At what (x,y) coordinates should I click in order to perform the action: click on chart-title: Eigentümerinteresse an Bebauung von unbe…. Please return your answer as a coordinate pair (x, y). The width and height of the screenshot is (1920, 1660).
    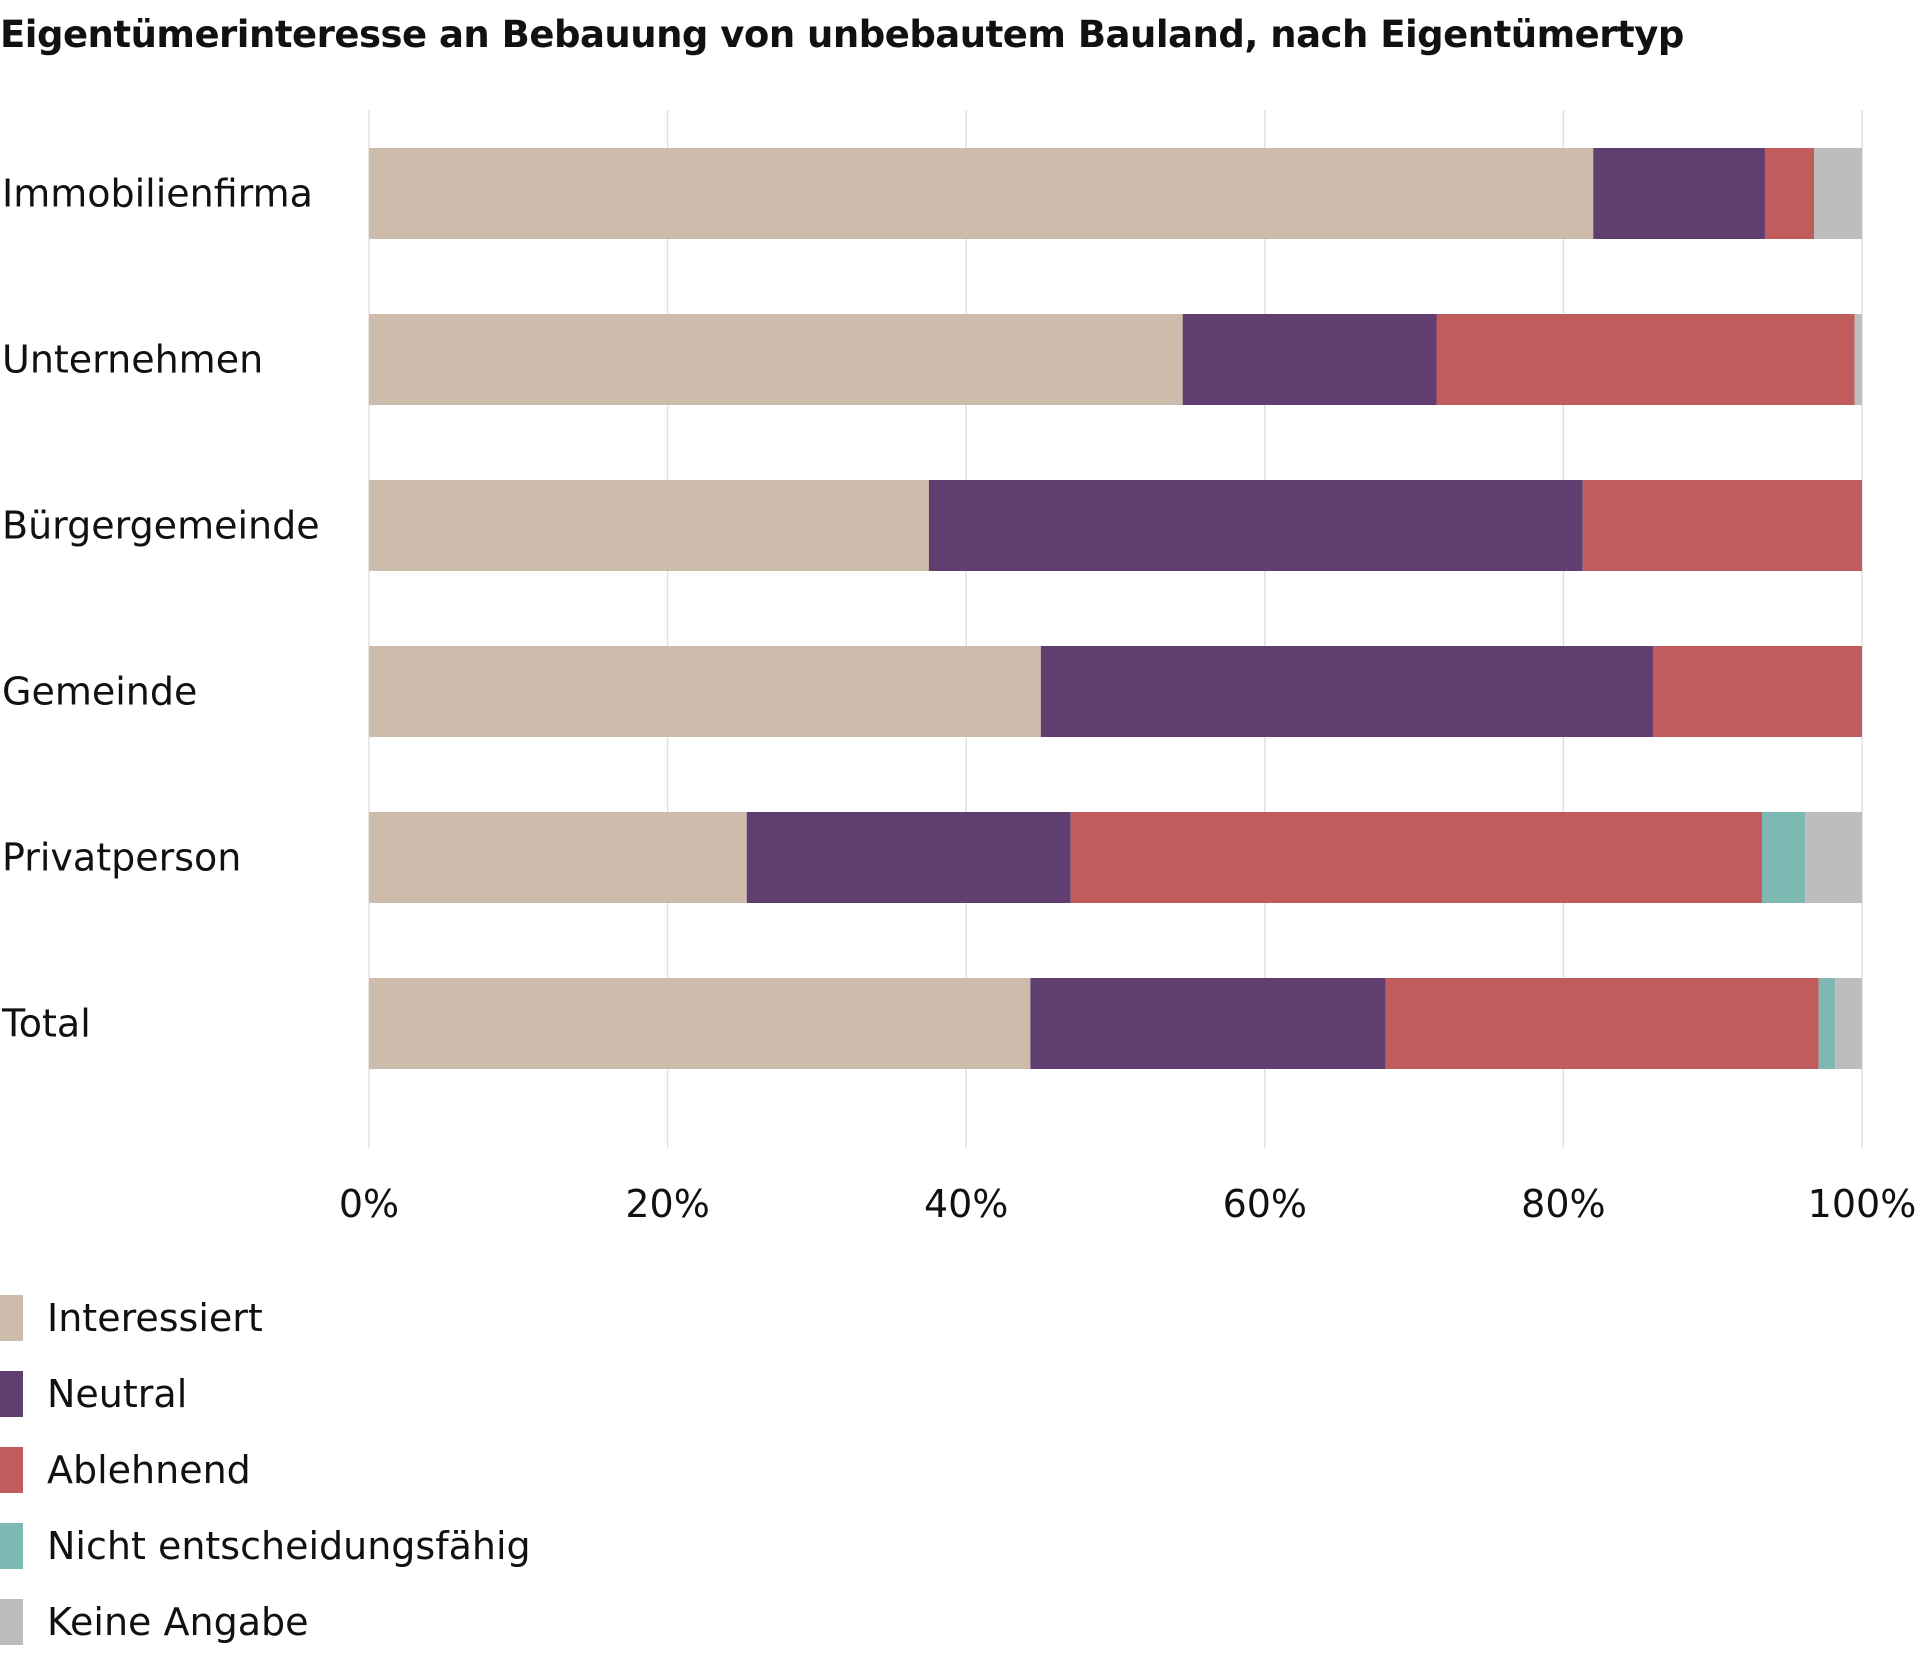
    Looking at the image, I should click on (842, 34).